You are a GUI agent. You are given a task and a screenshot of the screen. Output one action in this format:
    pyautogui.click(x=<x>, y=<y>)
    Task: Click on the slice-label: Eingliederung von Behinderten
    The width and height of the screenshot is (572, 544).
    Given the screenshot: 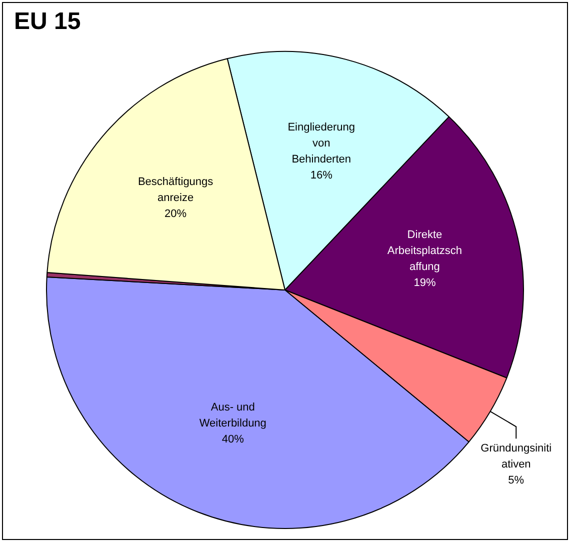 What is the action you would take?
    pyautogui.click(x=321, y=144)
    